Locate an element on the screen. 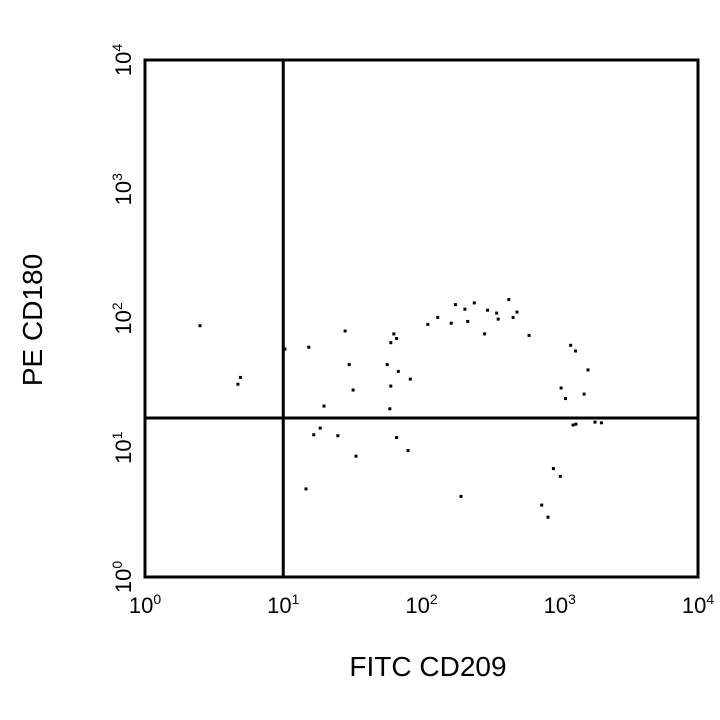 The width and height of the screenshot is (720, 720). x-tick-label: 10⁴ is located at coordinates (698, 604).